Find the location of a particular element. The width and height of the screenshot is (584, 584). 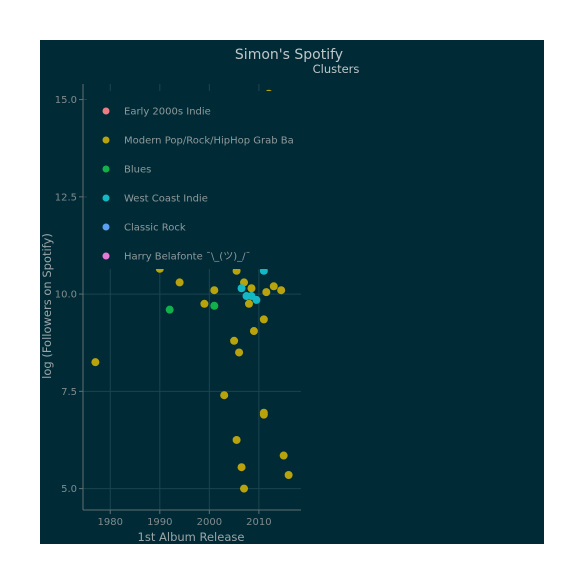

y-tick-label: 7.5 is located at coordinates (69, 392).